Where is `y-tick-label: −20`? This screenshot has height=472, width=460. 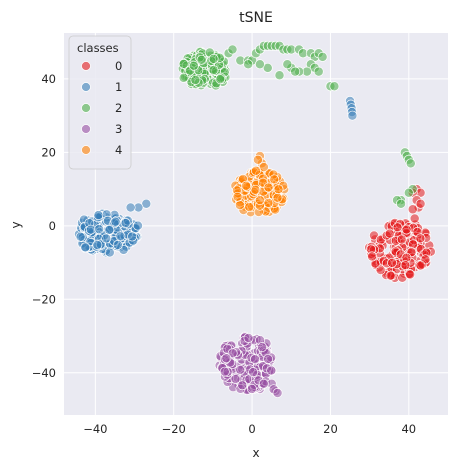 y-tick-label: −20 is located at coordinates (44, 299).